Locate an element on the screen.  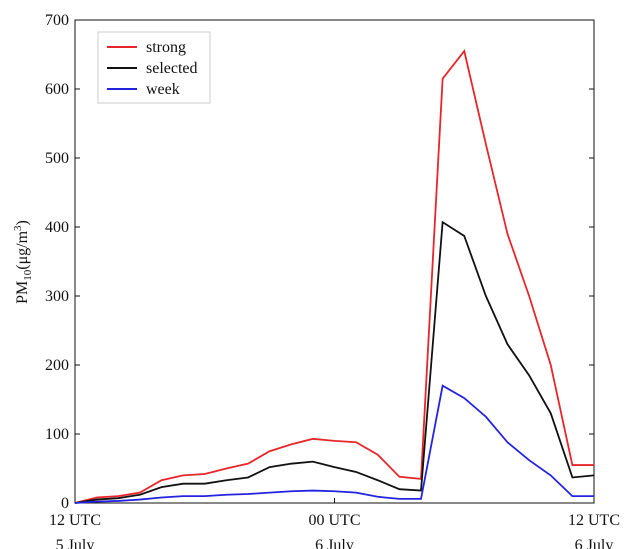
legend-label: selected is located at coordinates (172, 68).